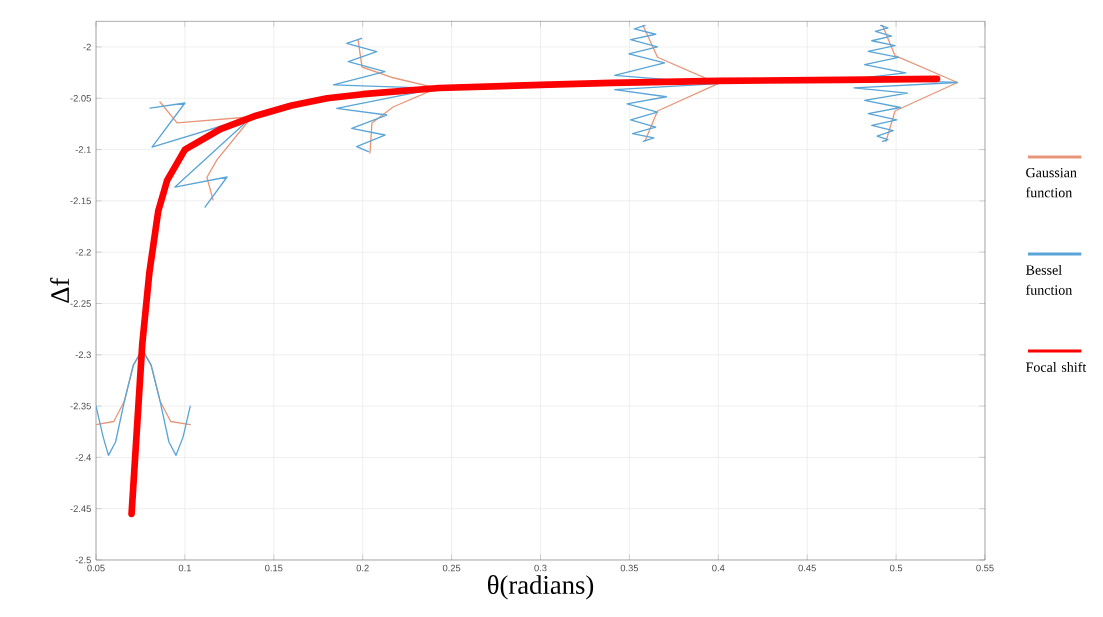  I want to click on y-tick-label: -2.1, so click(83, 149).